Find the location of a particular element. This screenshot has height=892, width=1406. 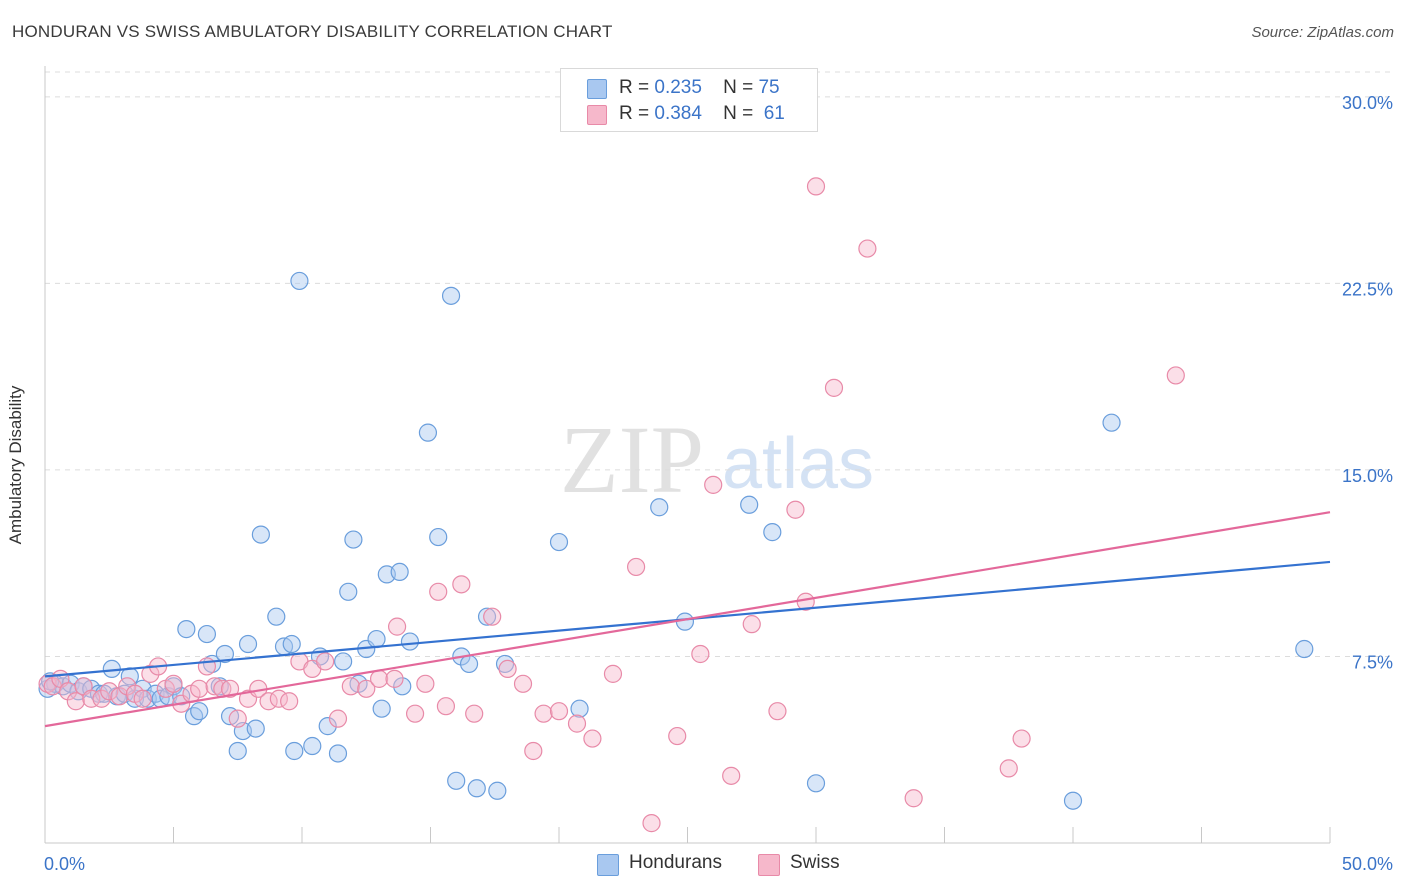

y-tick-label: 7.5% is located at coordinates (1372, 662).